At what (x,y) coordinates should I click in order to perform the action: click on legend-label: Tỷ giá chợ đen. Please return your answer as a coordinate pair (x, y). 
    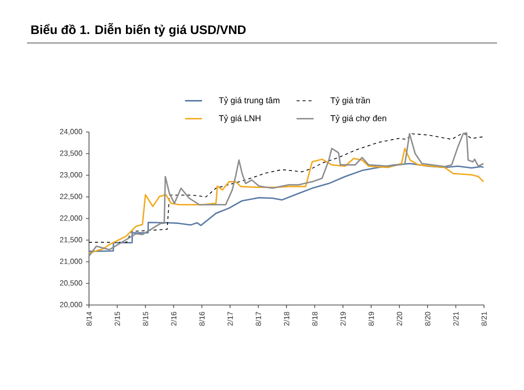
    Looking at the image, I should click on (358, 118).